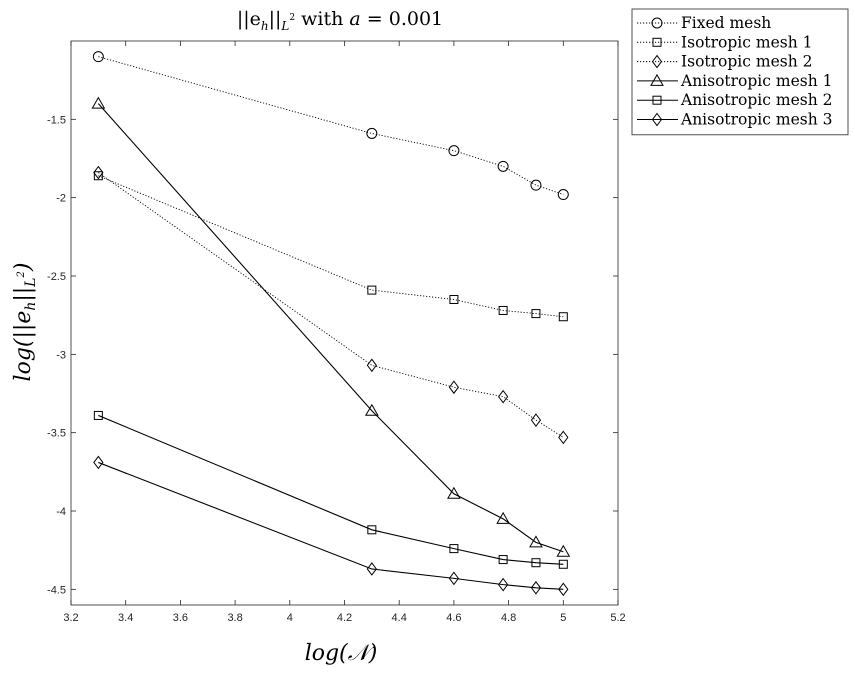 The height and width of the screenshot is (675, 855). Describe the element at coordinates (341, 653) in the screenshot. I see `x-axis-title: log(𝒩)` at that location.